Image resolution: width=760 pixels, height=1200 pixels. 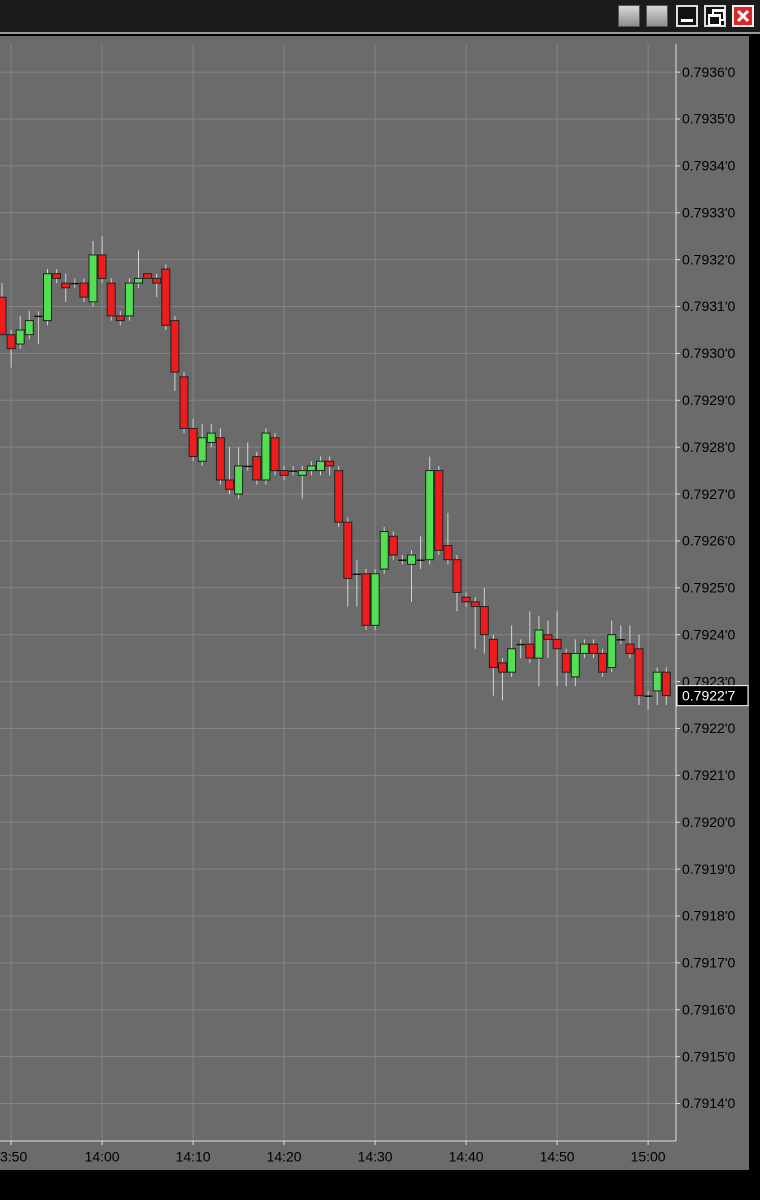 What do you see at coordinates (708, 541) in the screenshot?
I see `y-tick-label: 0.7926'0` at bounding box center [708, 541].